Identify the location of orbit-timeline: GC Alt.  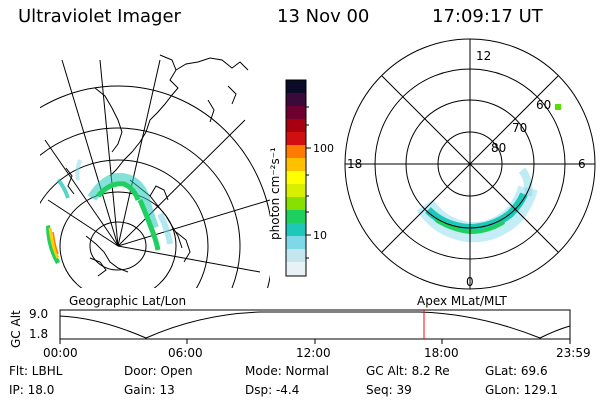
(290, 328).